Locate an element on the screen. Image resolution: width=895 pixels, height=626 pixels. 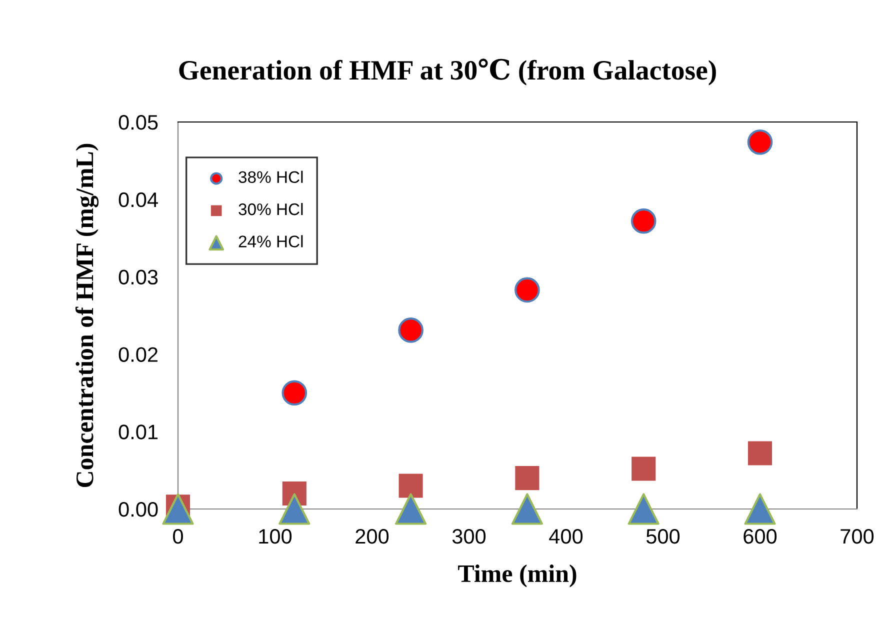
x-tick-label: 400 is located at coordinates (566, 536).